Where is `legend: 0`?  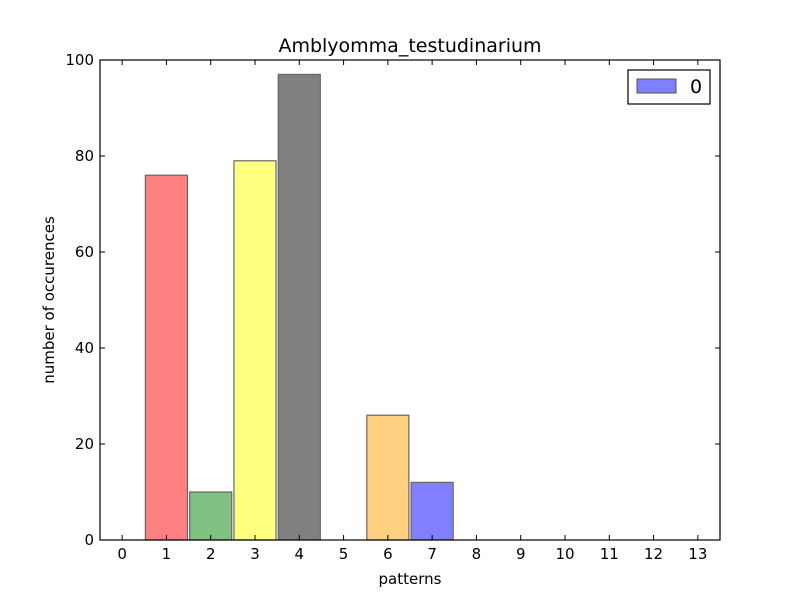
legend: 0 is located at coordinates (669, 87).